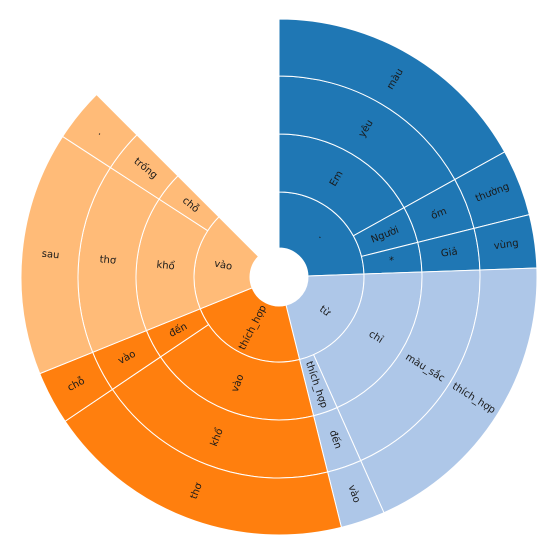  Describe the element at coordinates (108, 260) in the screenshot. I see `segment-label-26: thơ` at that location.